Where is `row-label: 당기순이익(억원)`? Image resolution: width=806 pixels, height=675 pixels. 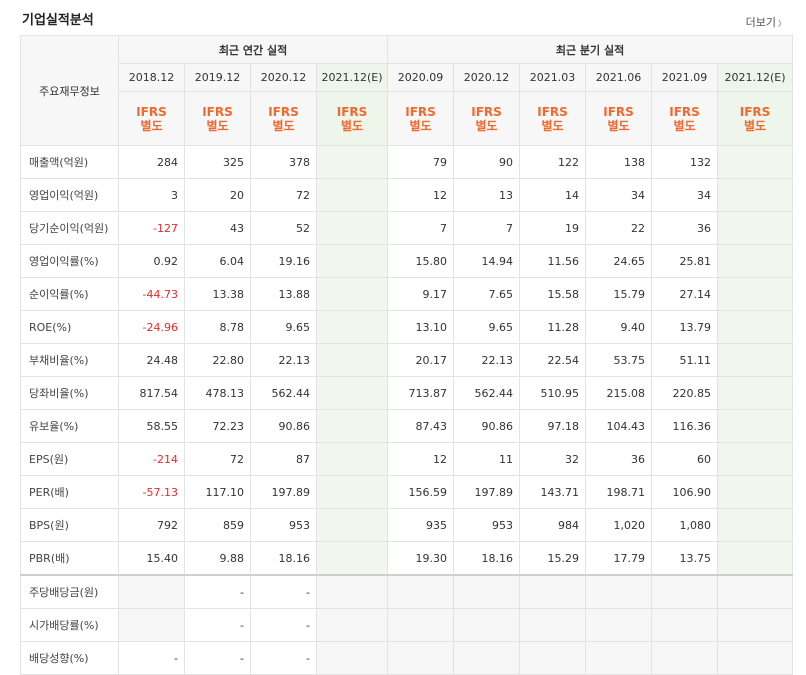 row-label: 당기순이익(억원) is located at coordinates (69, 228).